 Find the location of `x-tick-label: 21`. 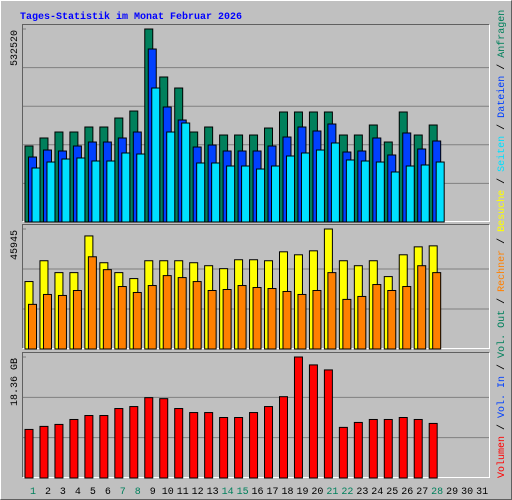

x-tick-label: 21 is located at coordinates (332, 492).